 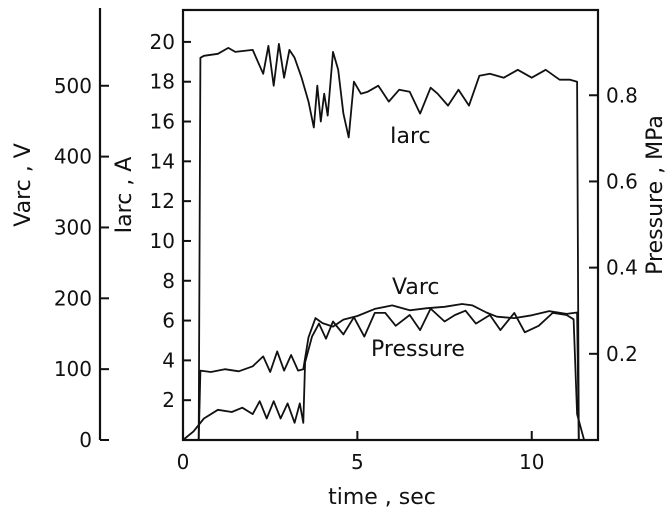 What do you see at coordinates (162, 82) in the screenshot?
I see `iarc-tick-label: 18` at bounding box center [162, 82].